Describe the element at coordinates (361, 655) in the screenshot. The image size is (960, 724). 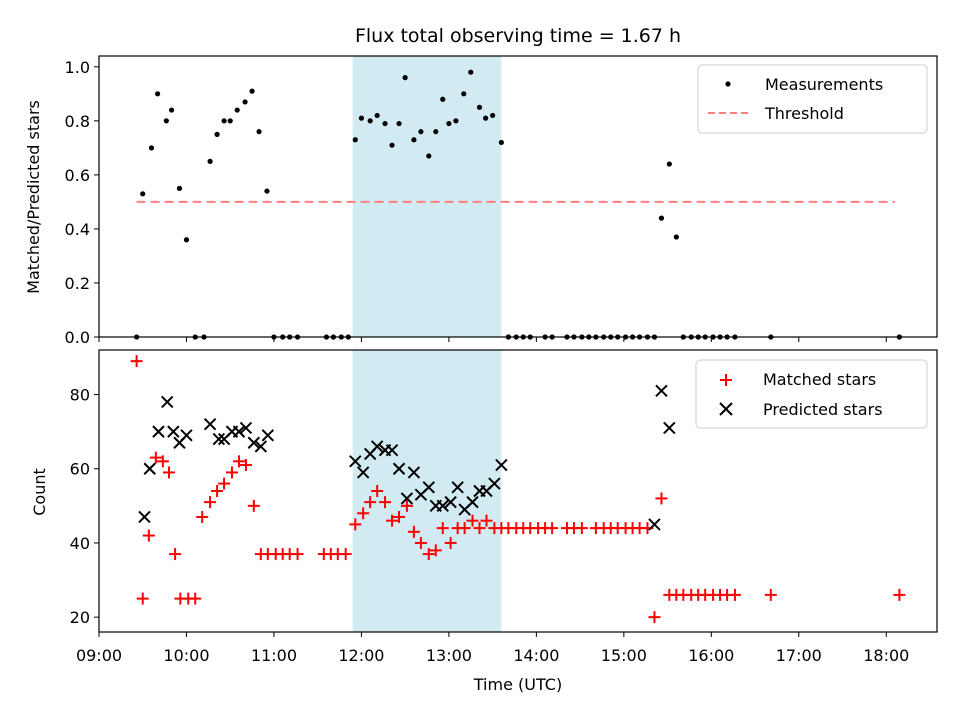
I see `x-tick-label: 12:00` at that location.